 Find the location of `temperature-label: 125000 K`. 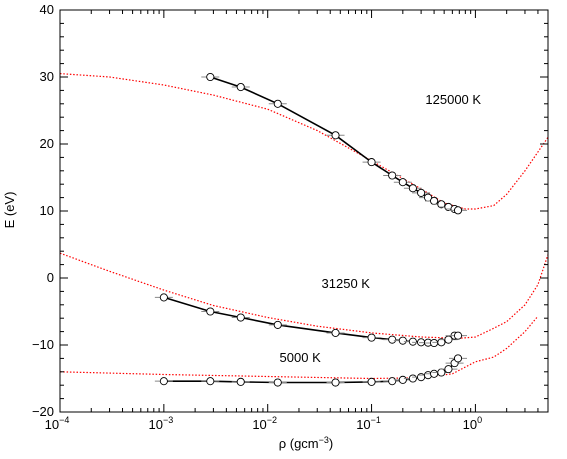

temperature-label: 125000 K is located at coordinates (453, 99).